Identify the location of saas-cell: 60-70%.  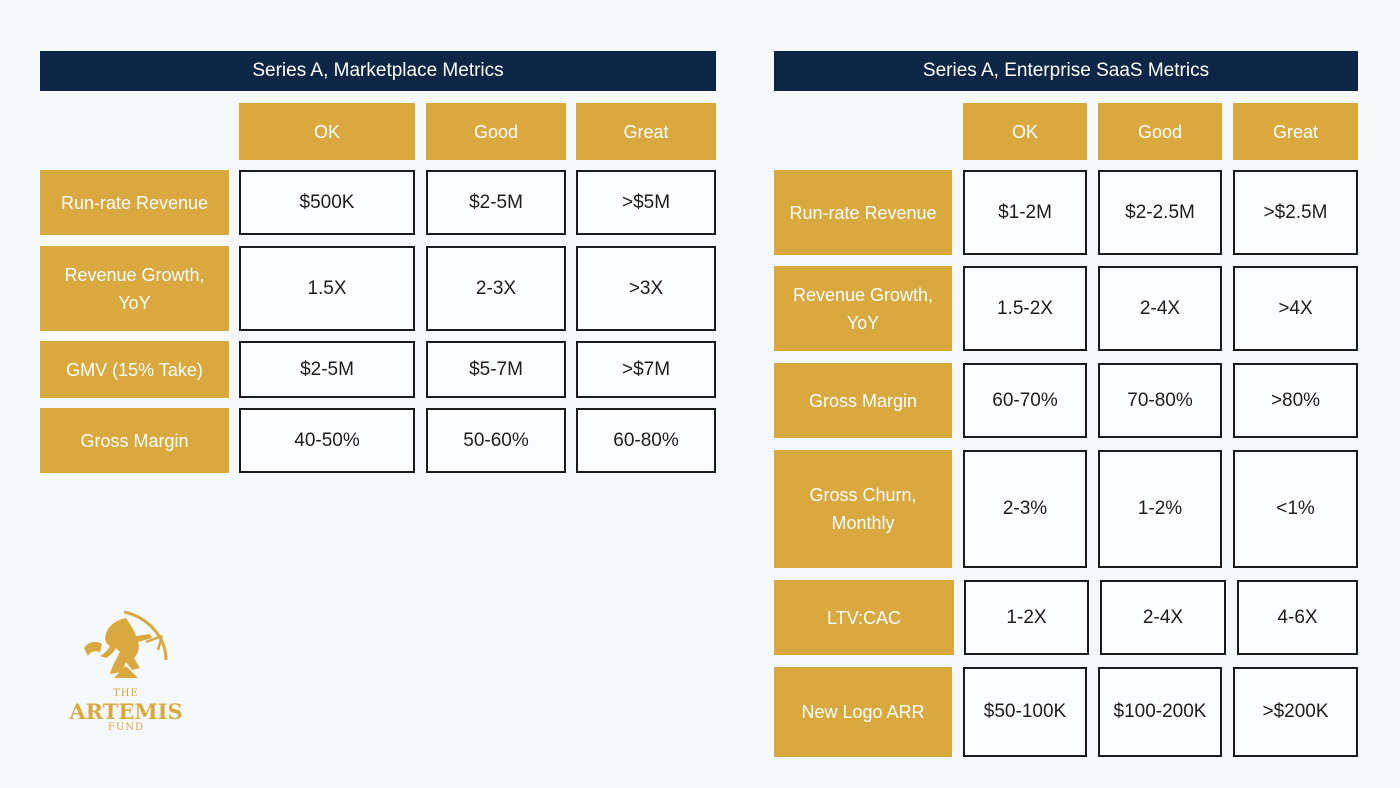
(1025, 400).